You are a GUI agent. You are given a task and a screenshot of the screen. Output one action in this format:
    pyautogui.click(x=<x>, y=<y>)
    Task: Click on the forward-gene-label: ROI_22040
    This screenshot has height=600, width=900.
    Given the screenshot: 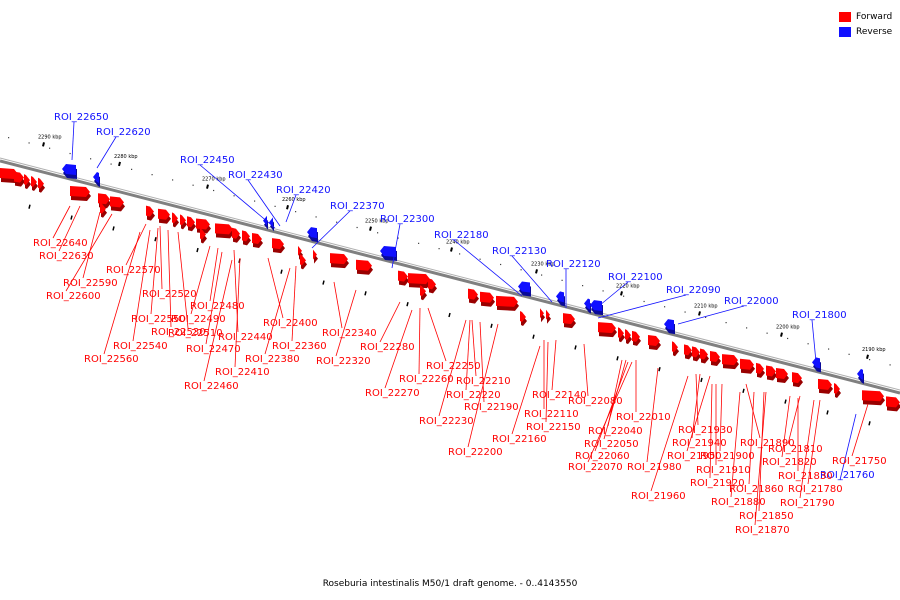 What is the action you would take?
    pyautogui.click(x=615, y=431)
    